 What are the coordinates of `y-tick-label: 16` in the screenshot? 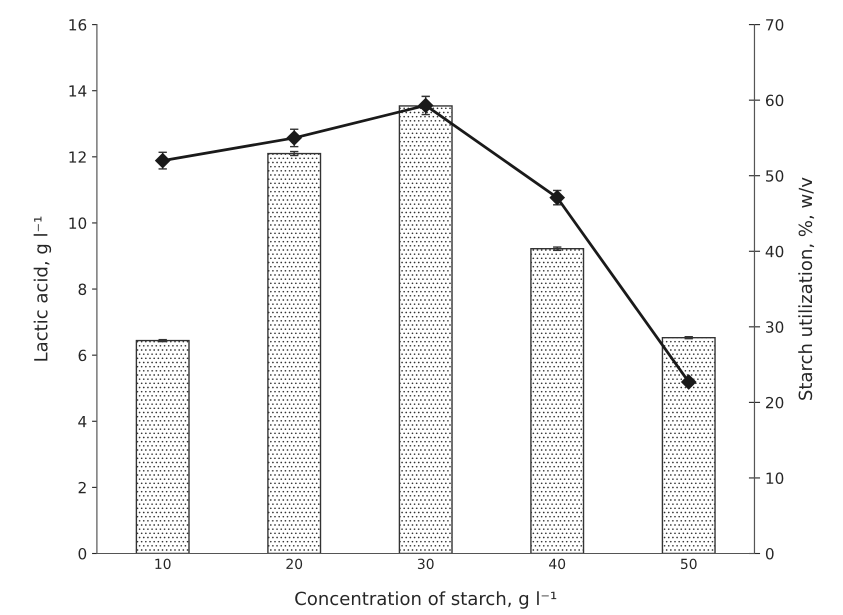 It's located at (77, 25).